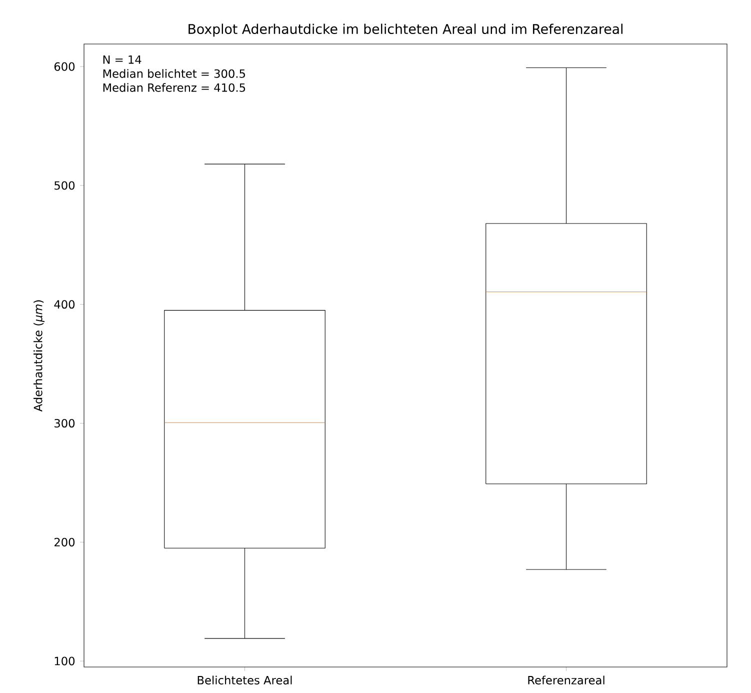 The image size is (751, 693). What do you see at coordinates (64, 185) in the screenshot?
I see `y-tick-label: 500` at bounding box center [64, 185].